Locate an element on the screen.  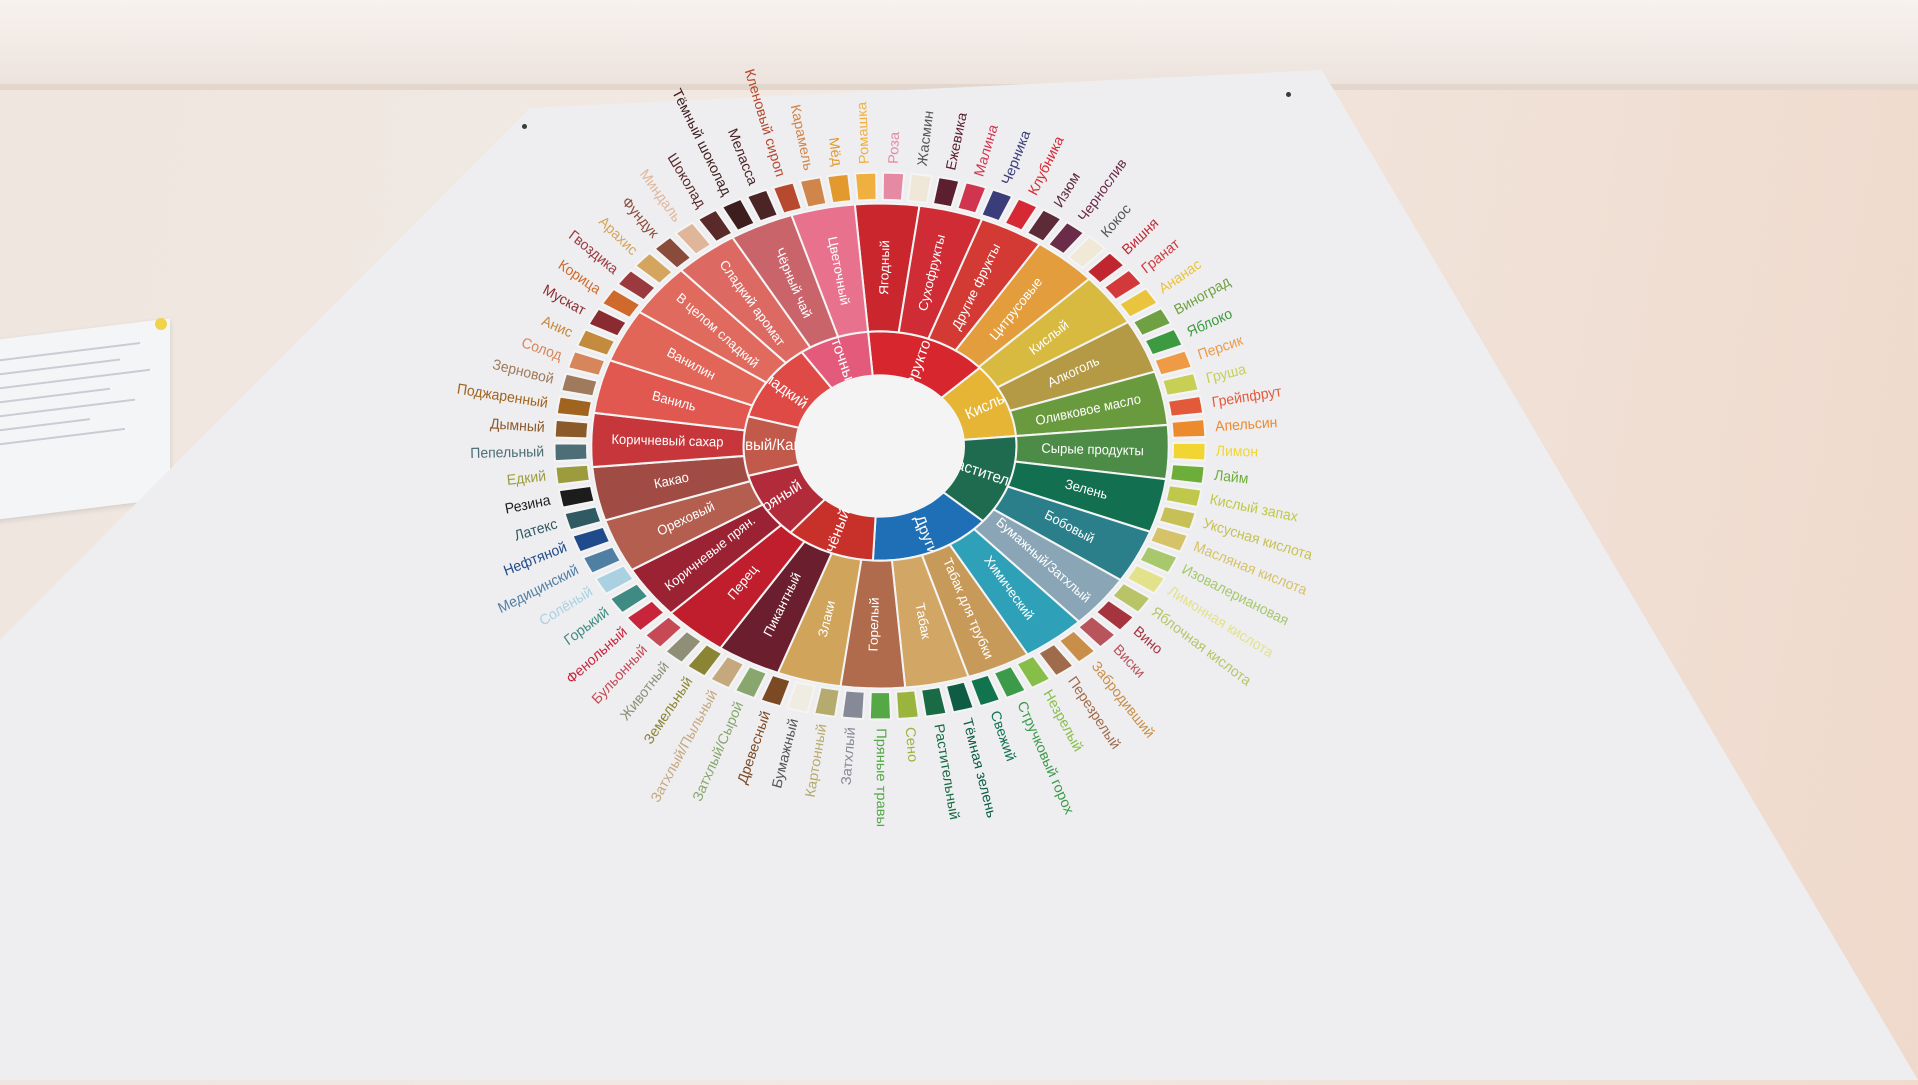
outer-label: Лимон is located at coordinates (1237, 451).